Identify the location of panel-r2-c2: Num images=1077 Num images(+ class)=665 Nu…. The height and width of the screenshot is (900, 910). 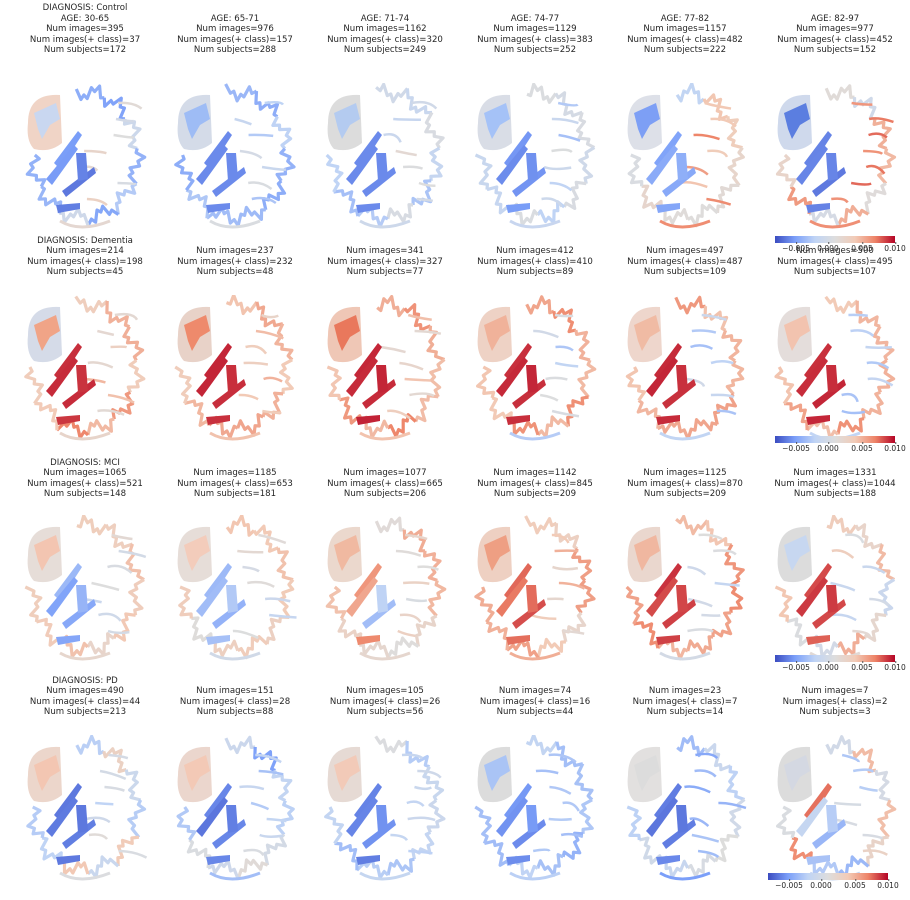
(385, 567).